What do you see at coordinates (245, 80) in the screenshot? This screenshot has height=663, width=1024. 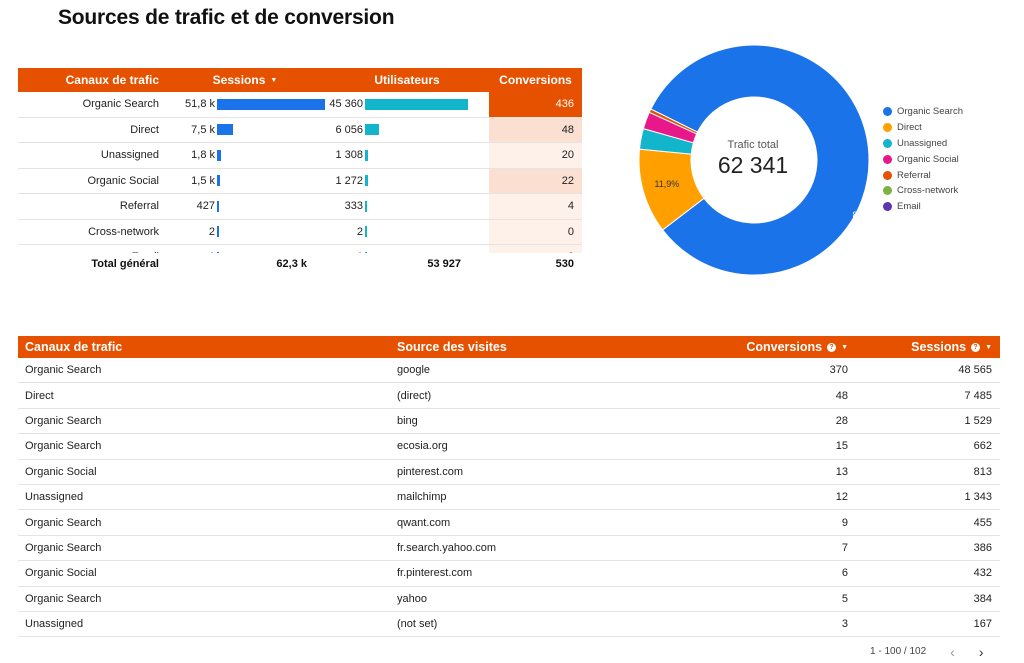 I see `header-sessions: Sessions ▼` at bounding box center [245, 80].